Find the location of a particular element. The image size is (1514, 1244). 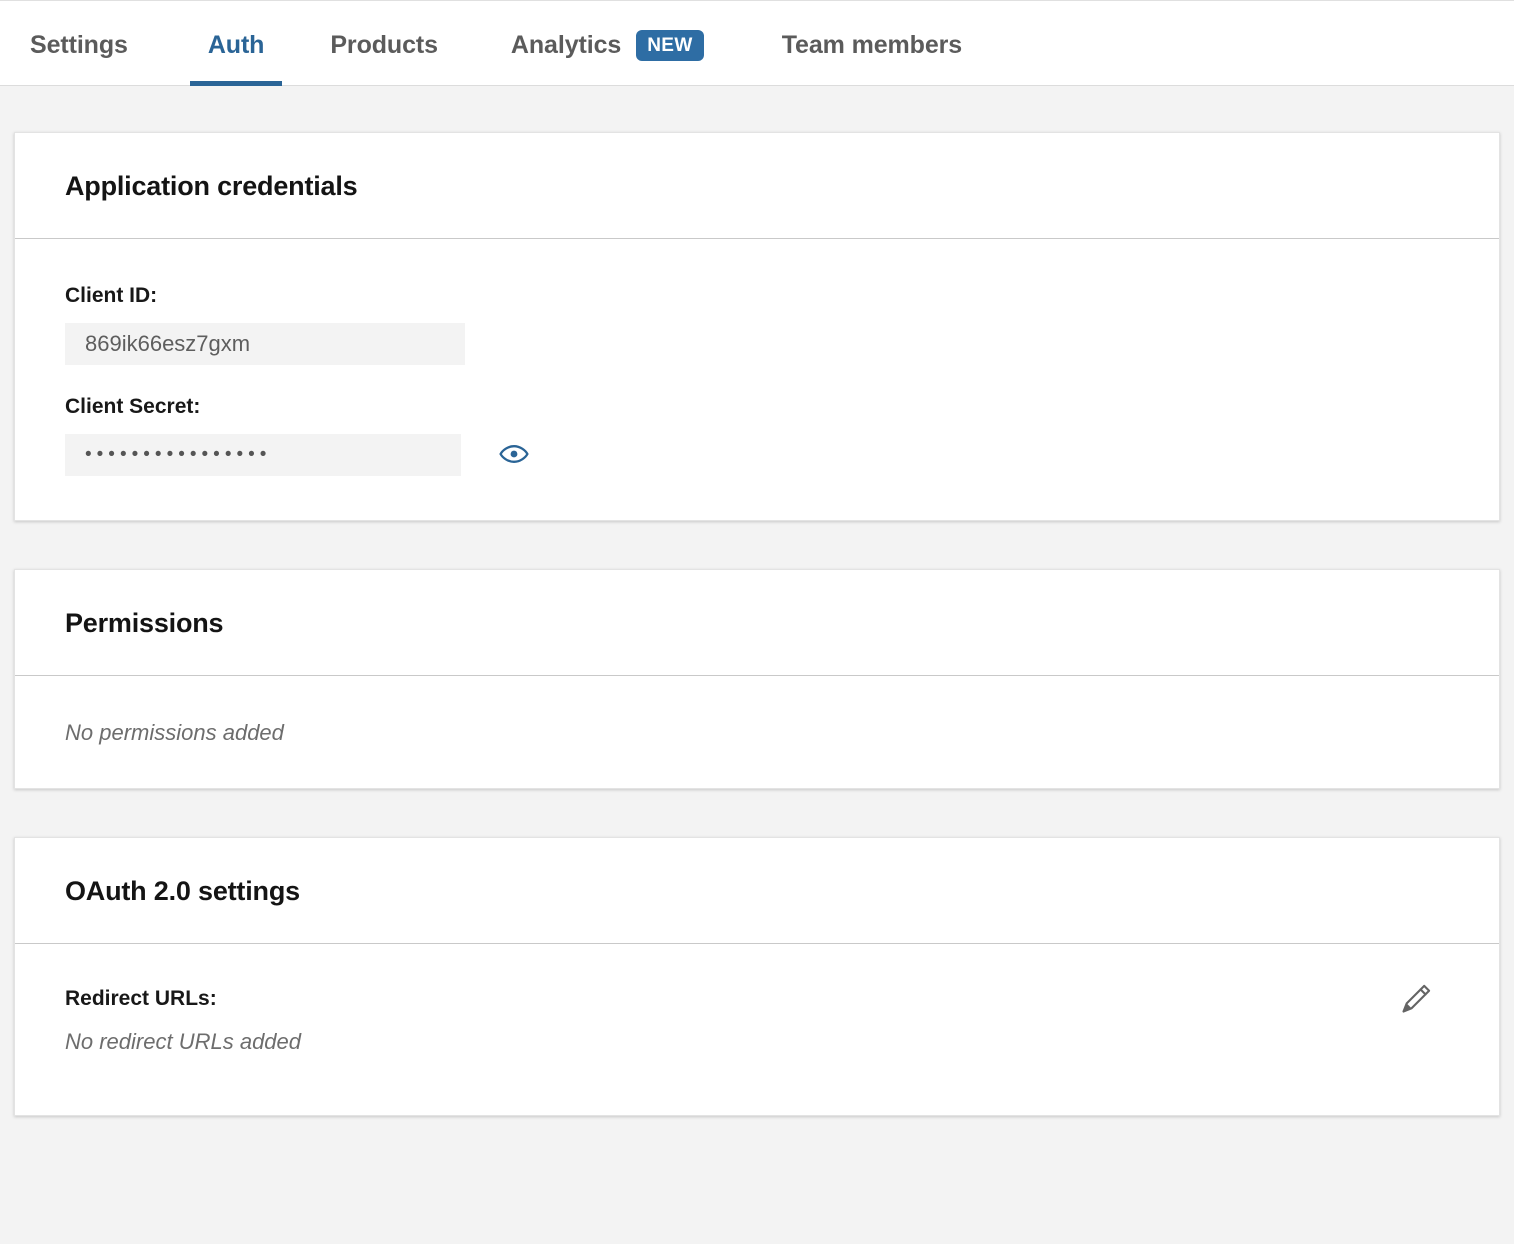

edit-redirect-urls-button is located at coordinates (1416, 1000).